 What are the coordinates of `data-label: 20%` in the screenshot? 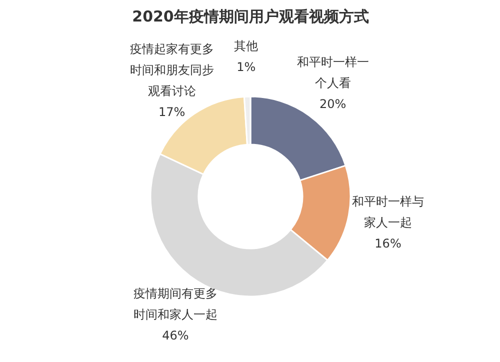 It's located at (332, 104).